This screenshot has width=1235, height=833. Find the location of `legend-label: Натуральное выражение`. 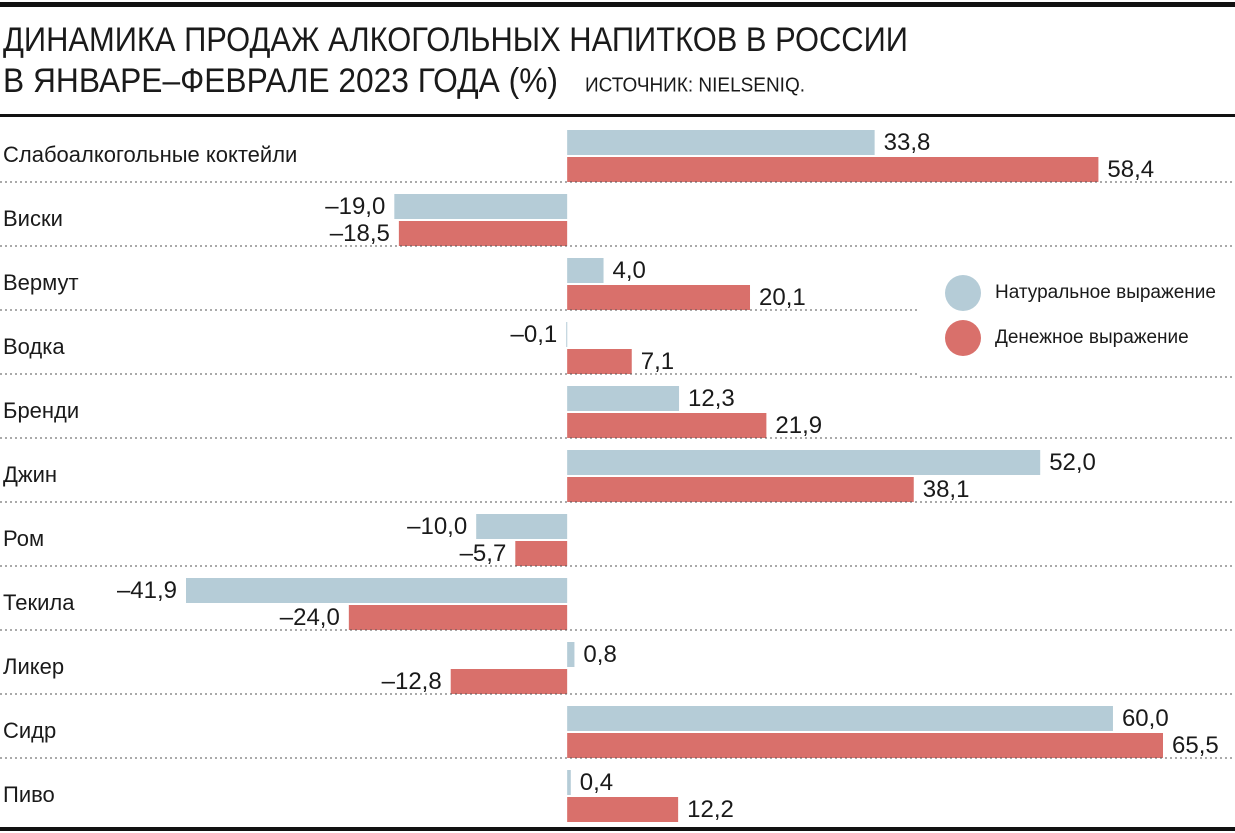

legend-label: Натуральное выражение is located at coordinates (1105, 292).